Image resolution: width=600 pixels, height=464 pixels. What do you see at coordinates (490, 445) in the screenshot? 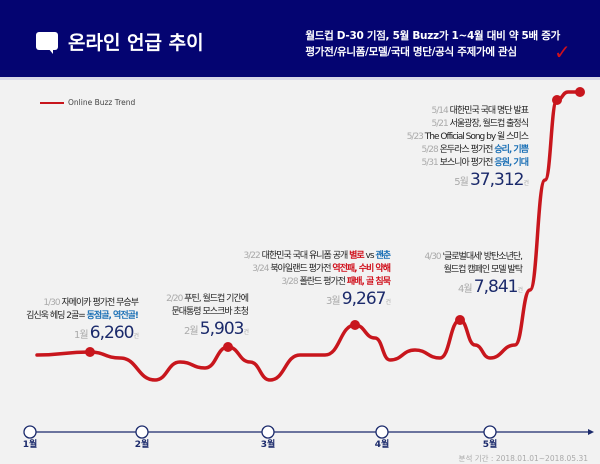
I see `x-tick-label: 5월` at bounding box center [490, 445].